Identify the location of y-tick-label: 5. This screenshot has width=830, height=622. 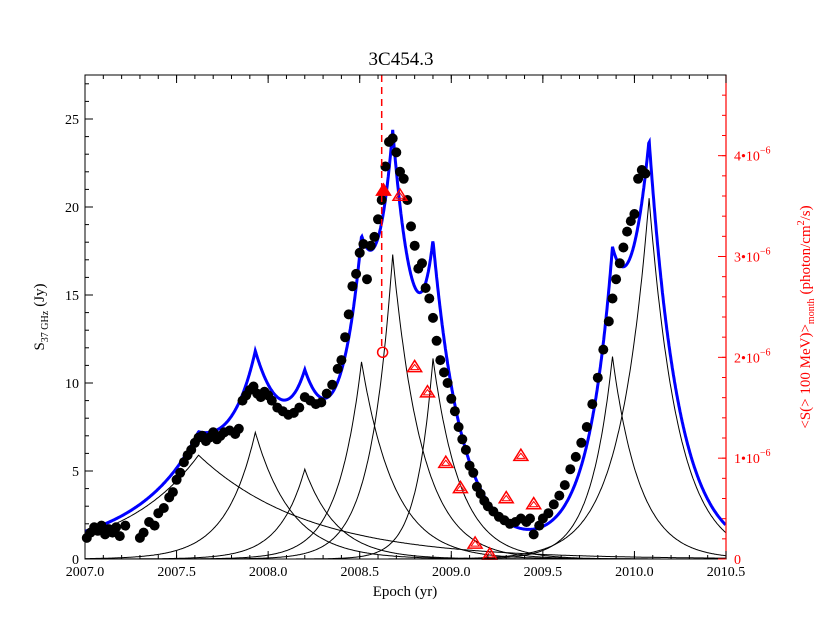
(75, 472).